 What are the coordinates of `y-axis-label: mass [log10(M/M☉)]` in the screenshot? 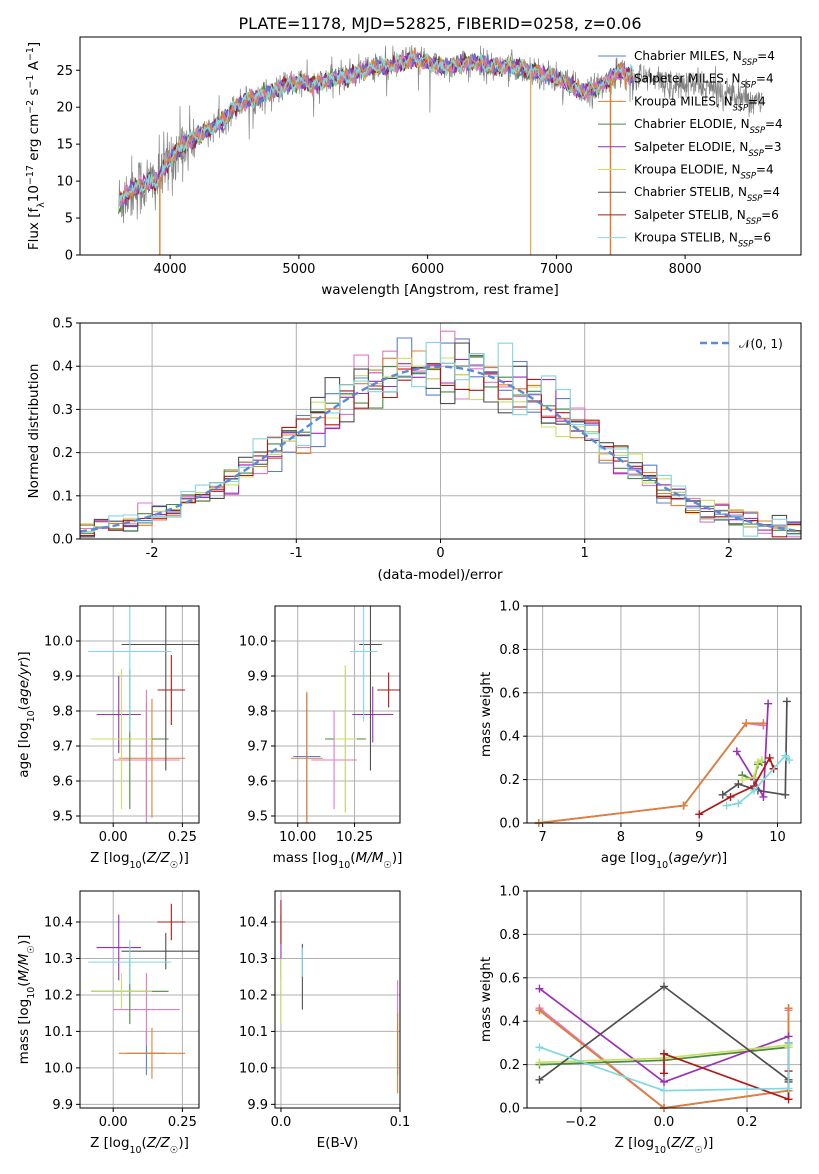 It's located at (26, 1000).